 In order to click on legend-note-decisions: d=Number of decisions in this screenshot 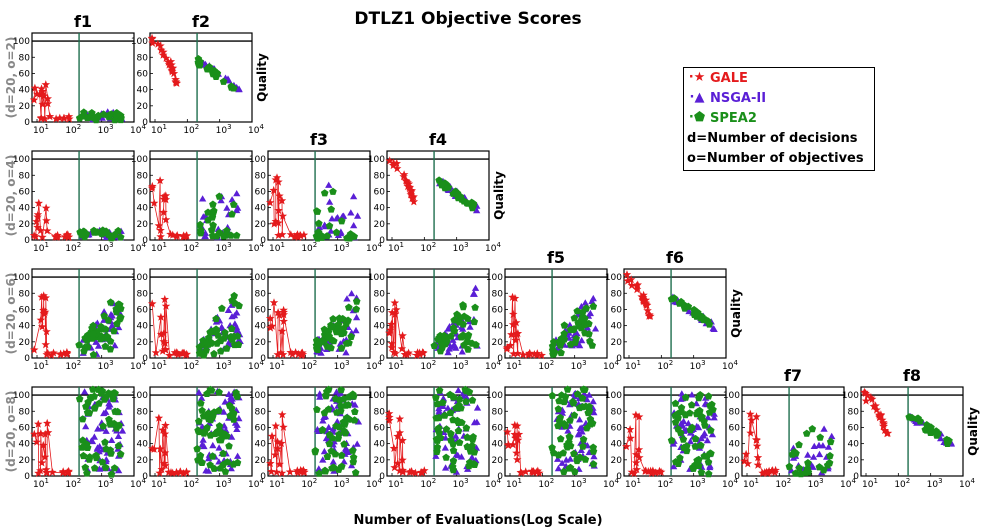, I will do `click(772, 138)`.